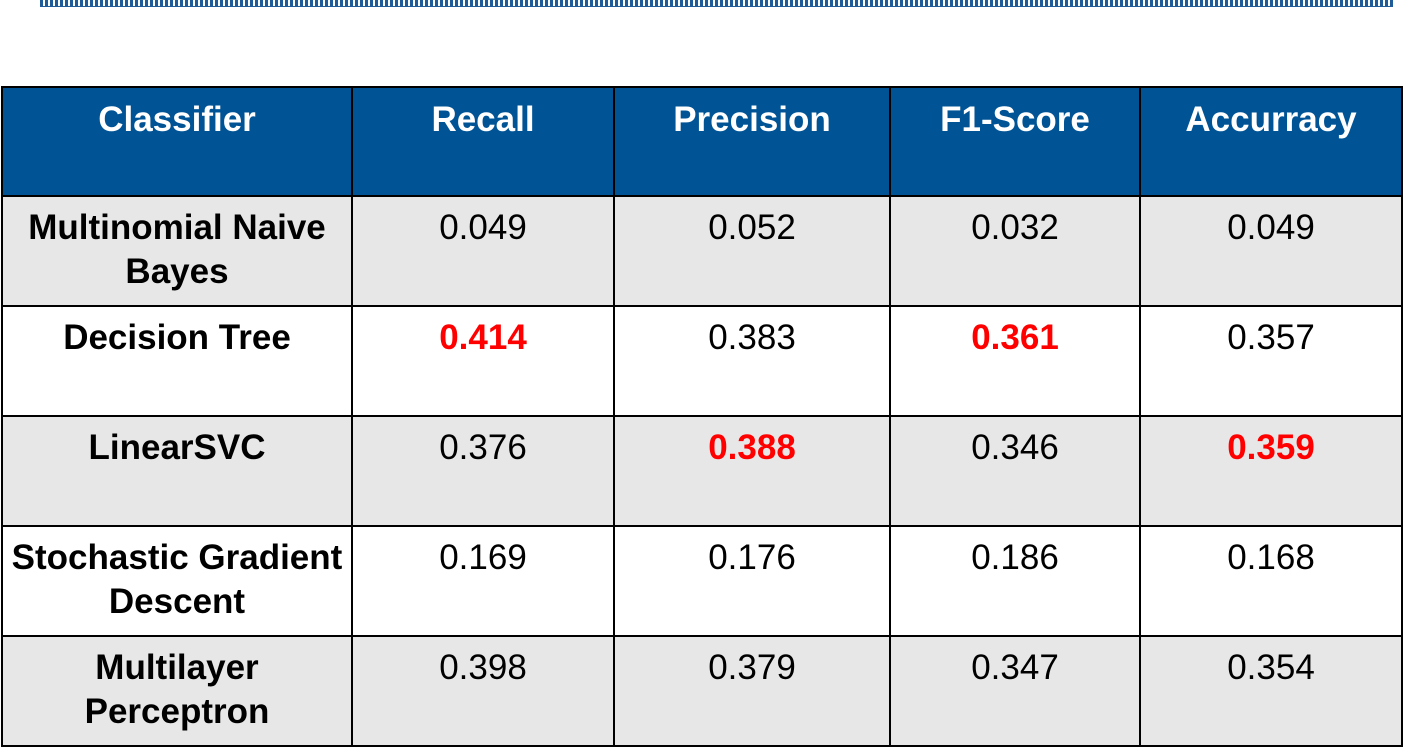  Describe the element at coordinates (483, 251) in the screenshot. I see `recall-cell: 0.049` at that location.